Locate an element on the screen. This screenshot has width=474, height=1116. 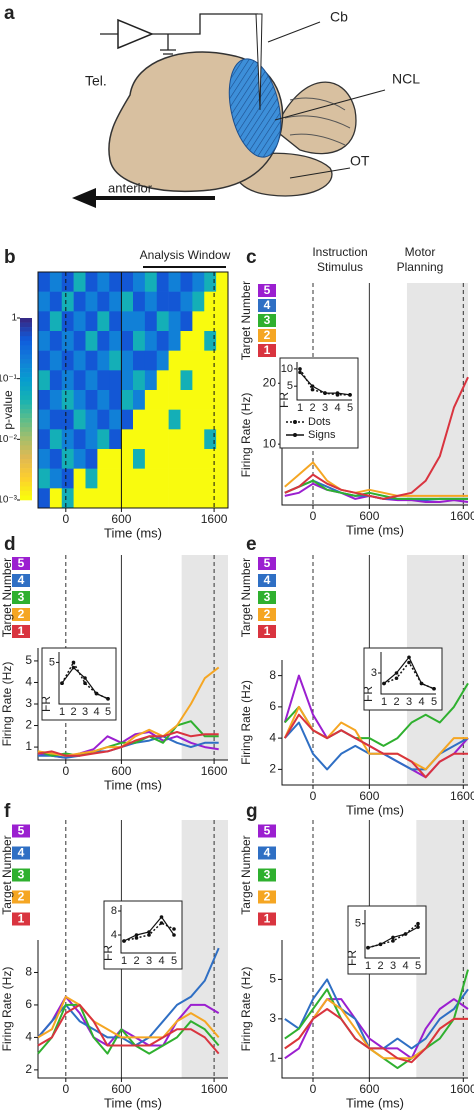
y-tick-label: 6 is located at coordinates (28, 1004).